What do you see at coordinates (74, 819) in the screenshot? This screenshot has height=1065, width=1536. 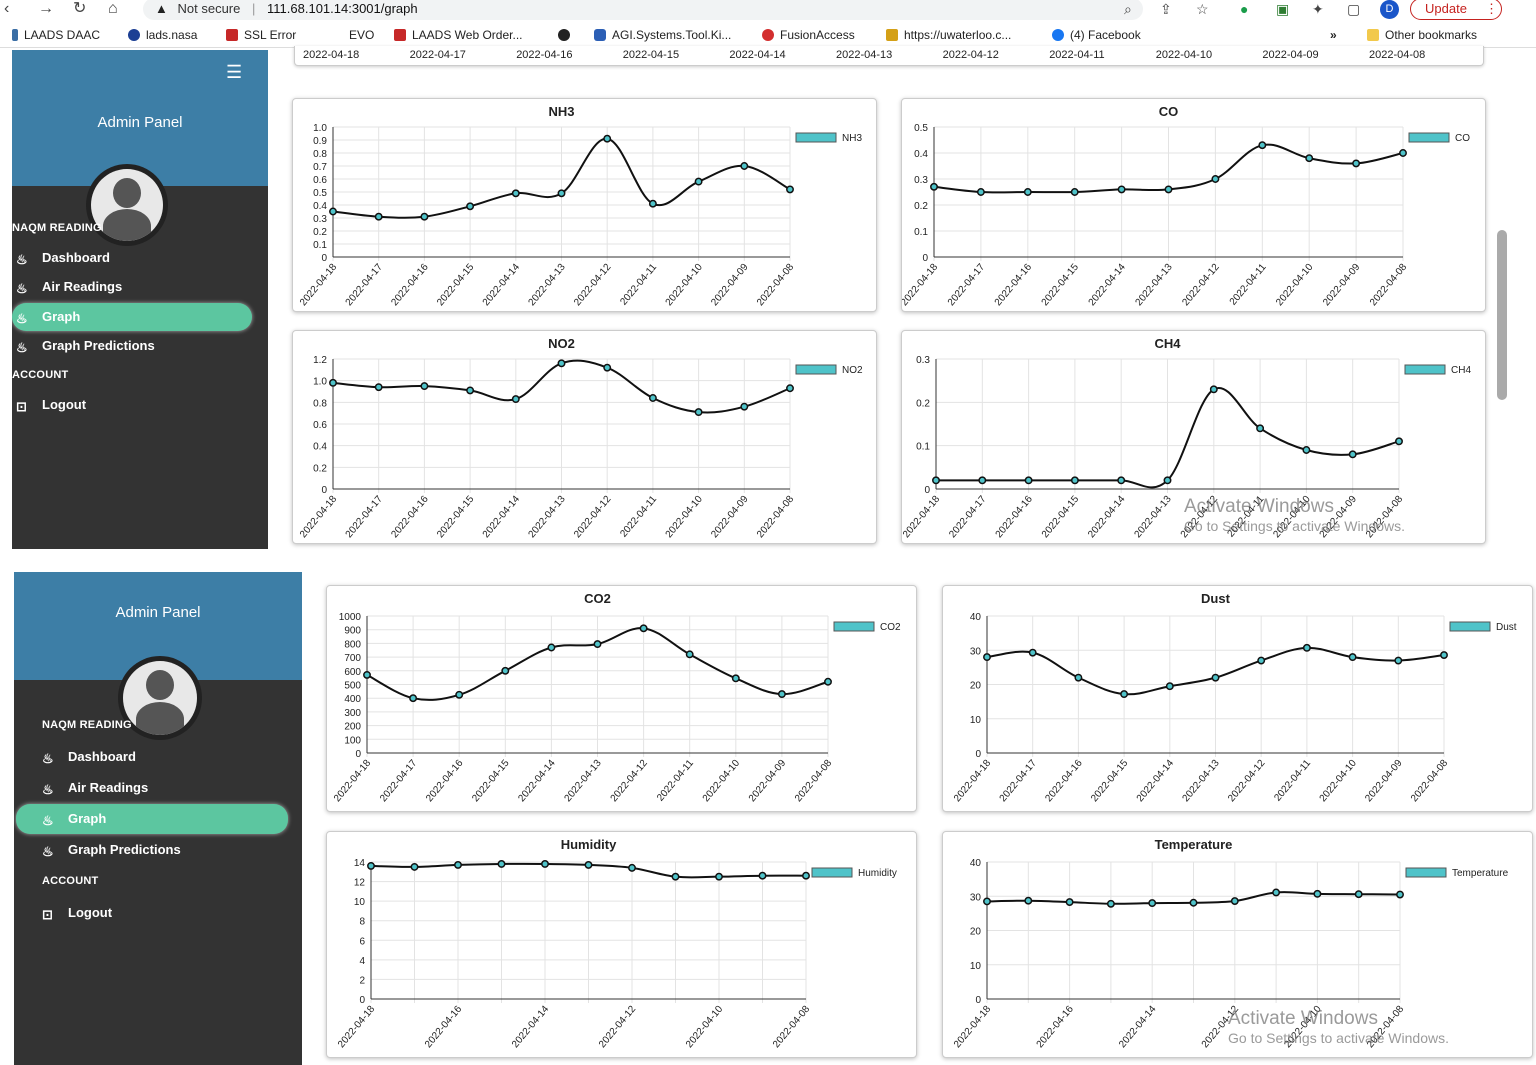 I see `sidebar-item-graph: ♨ Graph` at bounding box center [74, 819].